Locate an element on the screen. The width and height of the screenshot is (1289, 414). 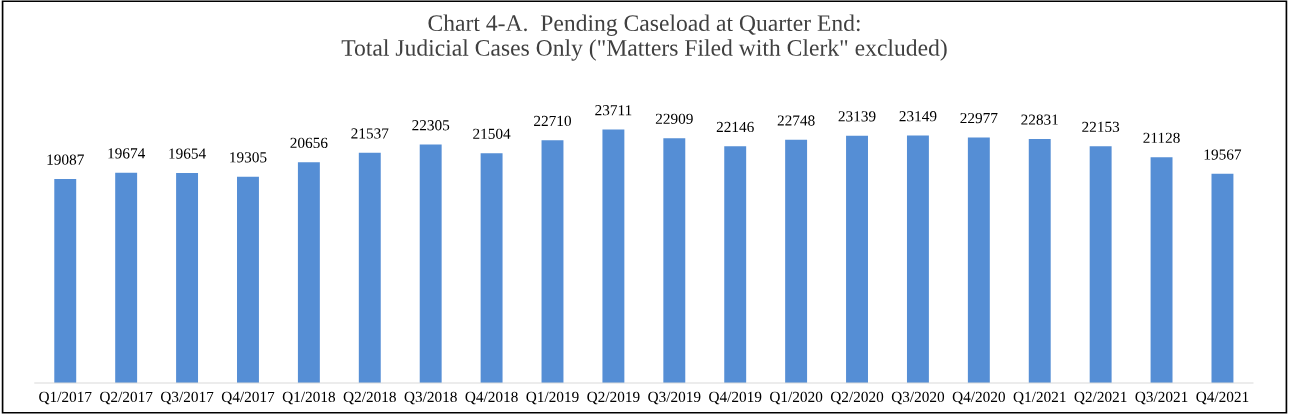
data-label: 22977 is located at coordinates (979, 118).